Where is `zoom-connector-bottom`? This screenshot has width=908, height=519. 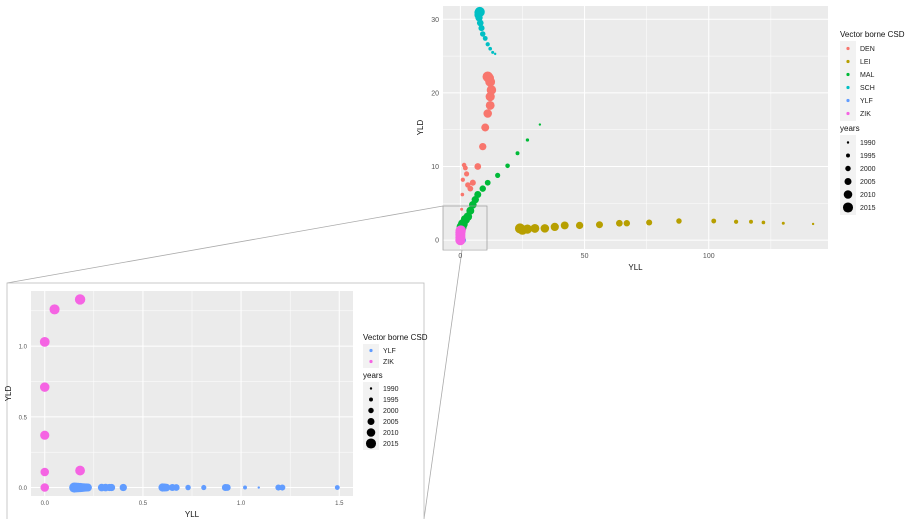
zoom-connector-bottom is located at coordinates (443, 384).